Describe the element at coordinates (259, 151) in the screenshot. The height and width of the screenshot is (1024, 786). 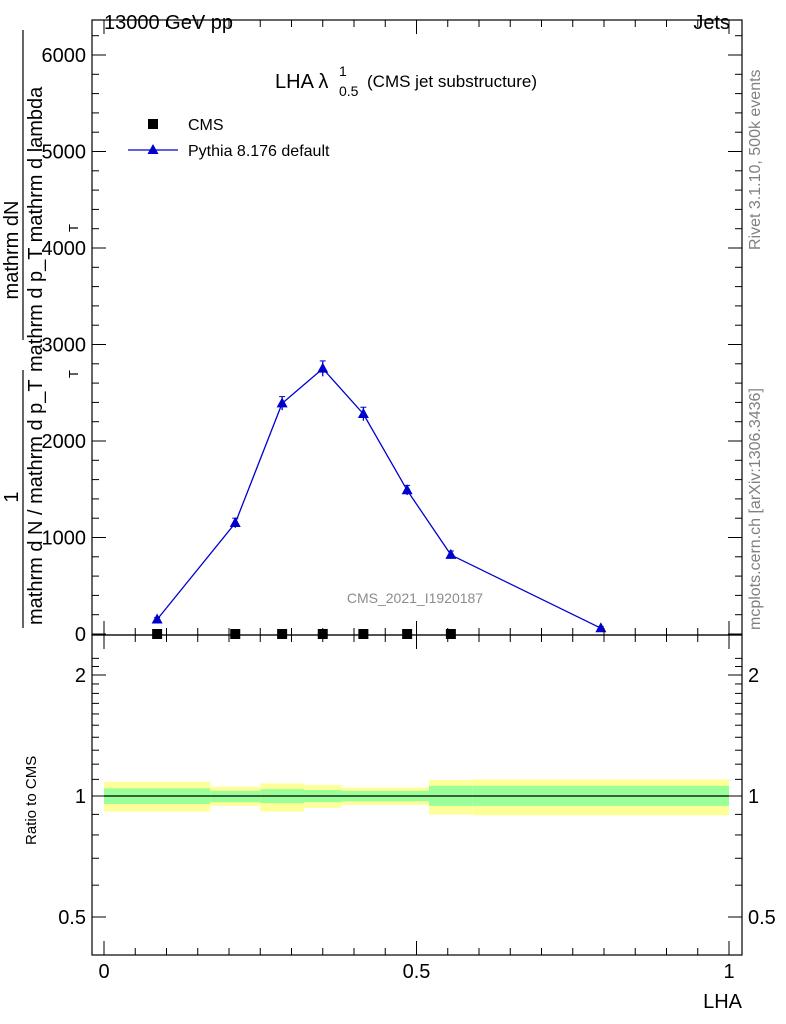
I see `legend-pythia-label: Pythia 8.176 default` at that location.